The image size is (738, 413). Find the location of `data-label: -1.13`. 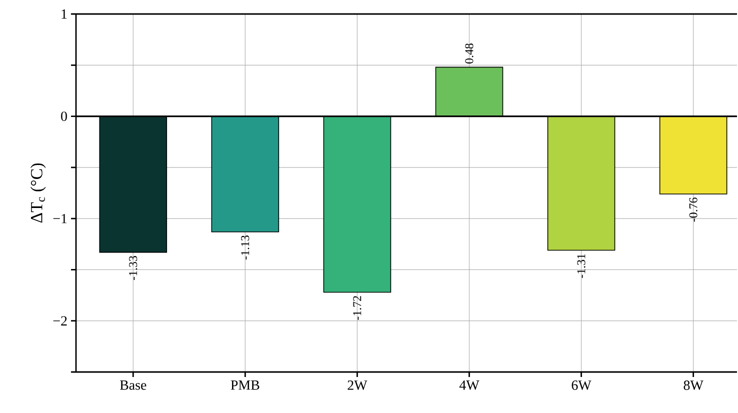

data-label: -1.13 is located at coordinates (245, 248).